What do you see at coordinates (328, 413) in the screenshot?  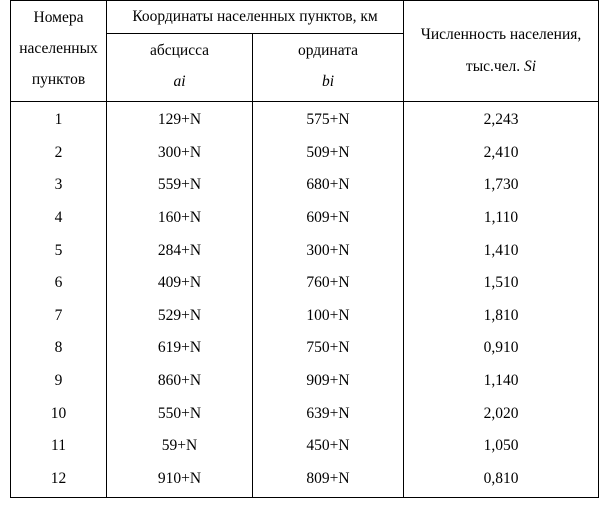 I see `cell-ordinate: 639+N` at bounding box center [328, 413].